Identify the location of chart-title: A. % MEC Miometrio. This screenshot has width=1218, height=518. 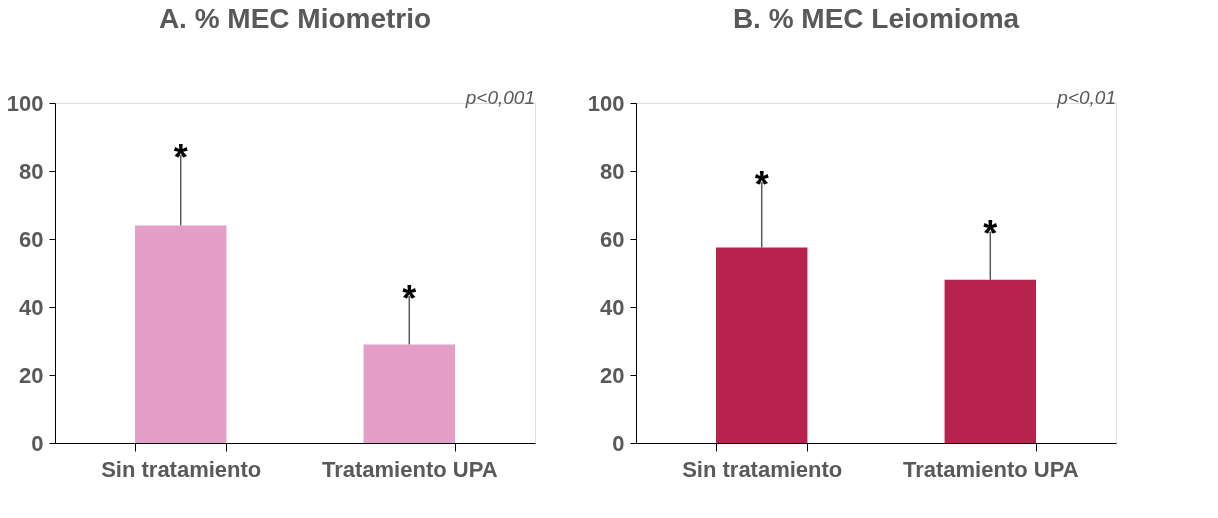
(295, 18).